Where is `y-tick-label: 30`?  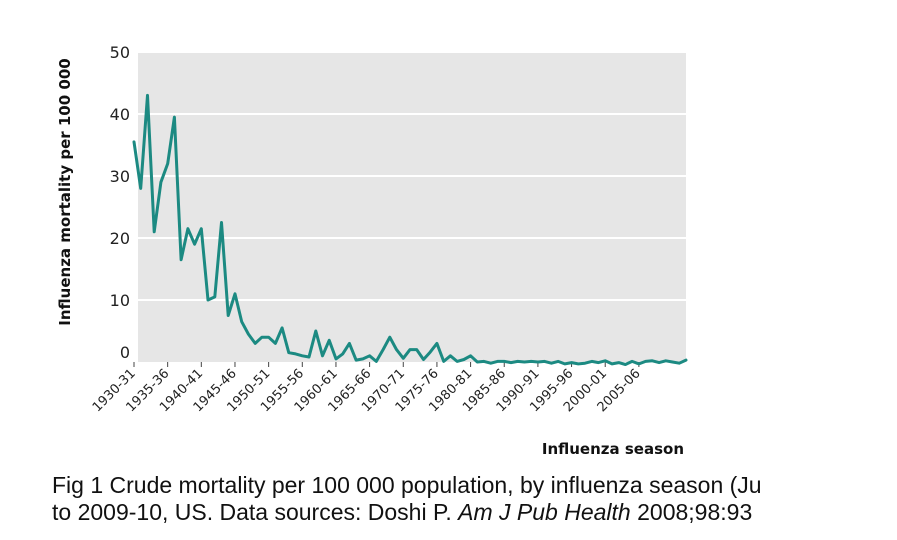 y-tick-label: 30 is located at coordinates (120, 176).